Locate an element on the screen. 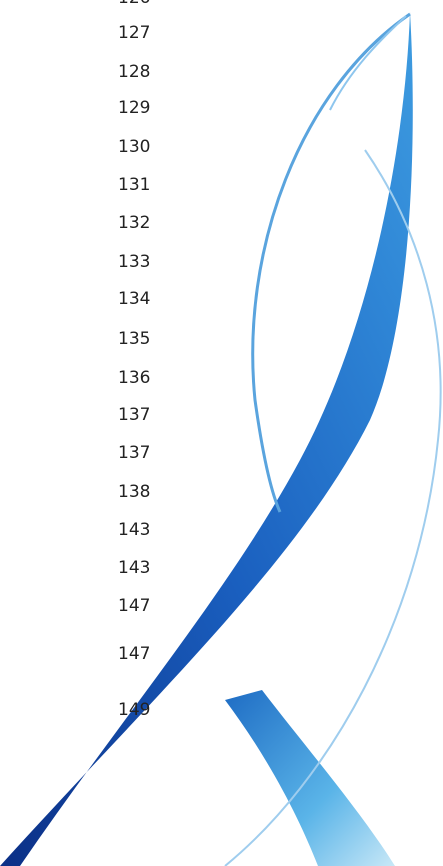  page-number: 132 is located at coordinates (134, 223).